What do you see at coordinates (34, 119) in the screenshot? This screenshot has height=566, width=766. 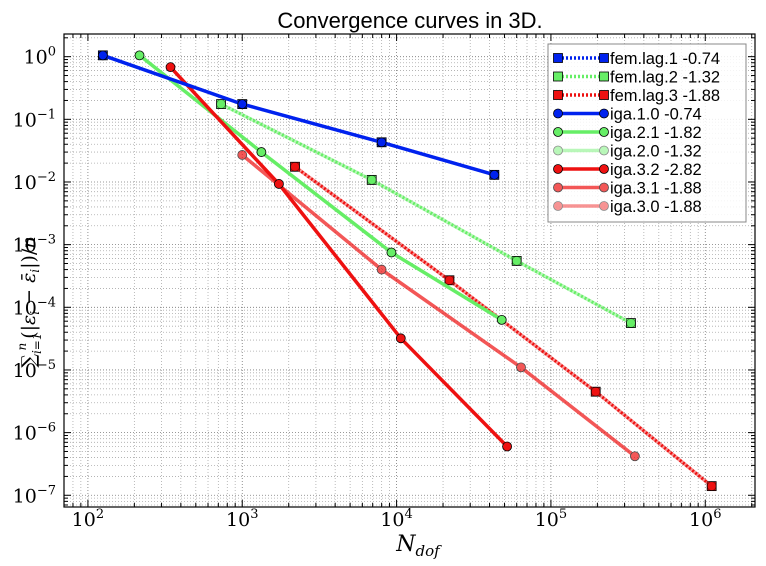 I see `y-tick-label: 10⁻¹` at bounding box center [34, 119].